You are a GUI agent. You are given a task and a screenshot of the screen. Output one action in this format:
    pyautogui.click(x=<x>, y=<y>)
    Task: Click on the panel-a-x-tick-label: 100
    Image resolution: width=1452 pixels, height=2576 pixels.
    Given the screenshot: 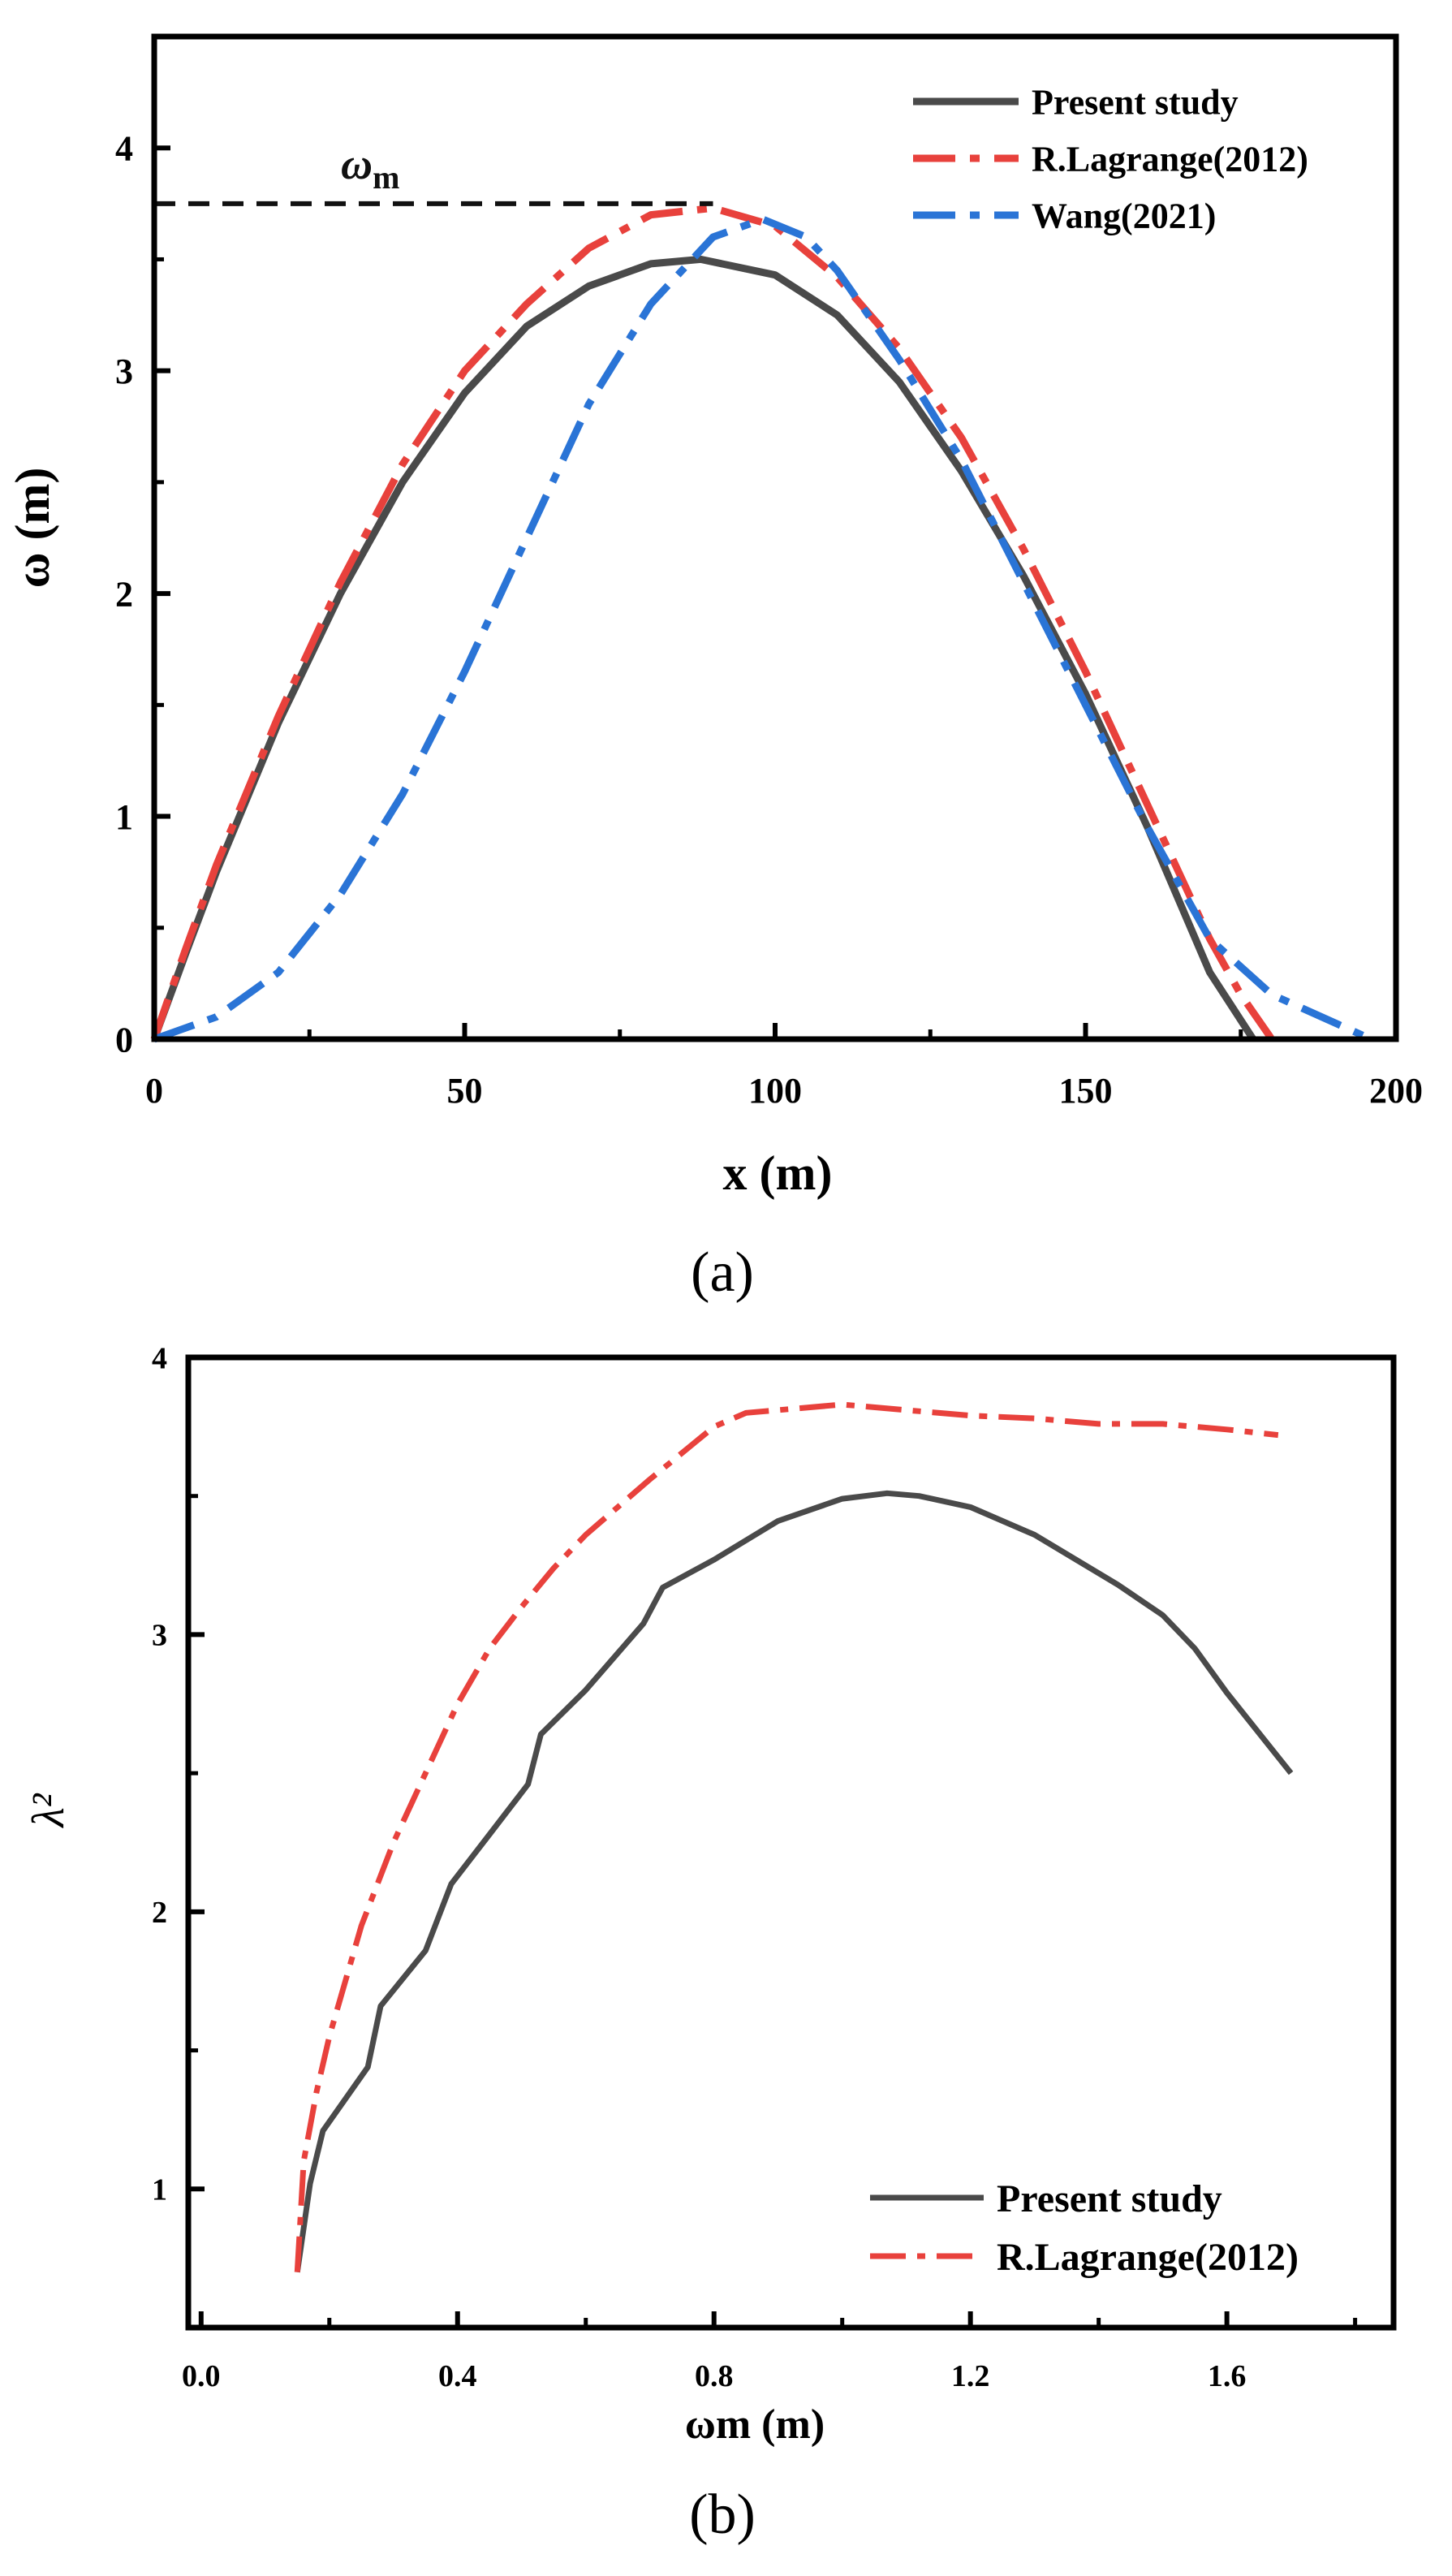 What is the action you would take?
    pyautogui.click(x=775, y=1091)
    